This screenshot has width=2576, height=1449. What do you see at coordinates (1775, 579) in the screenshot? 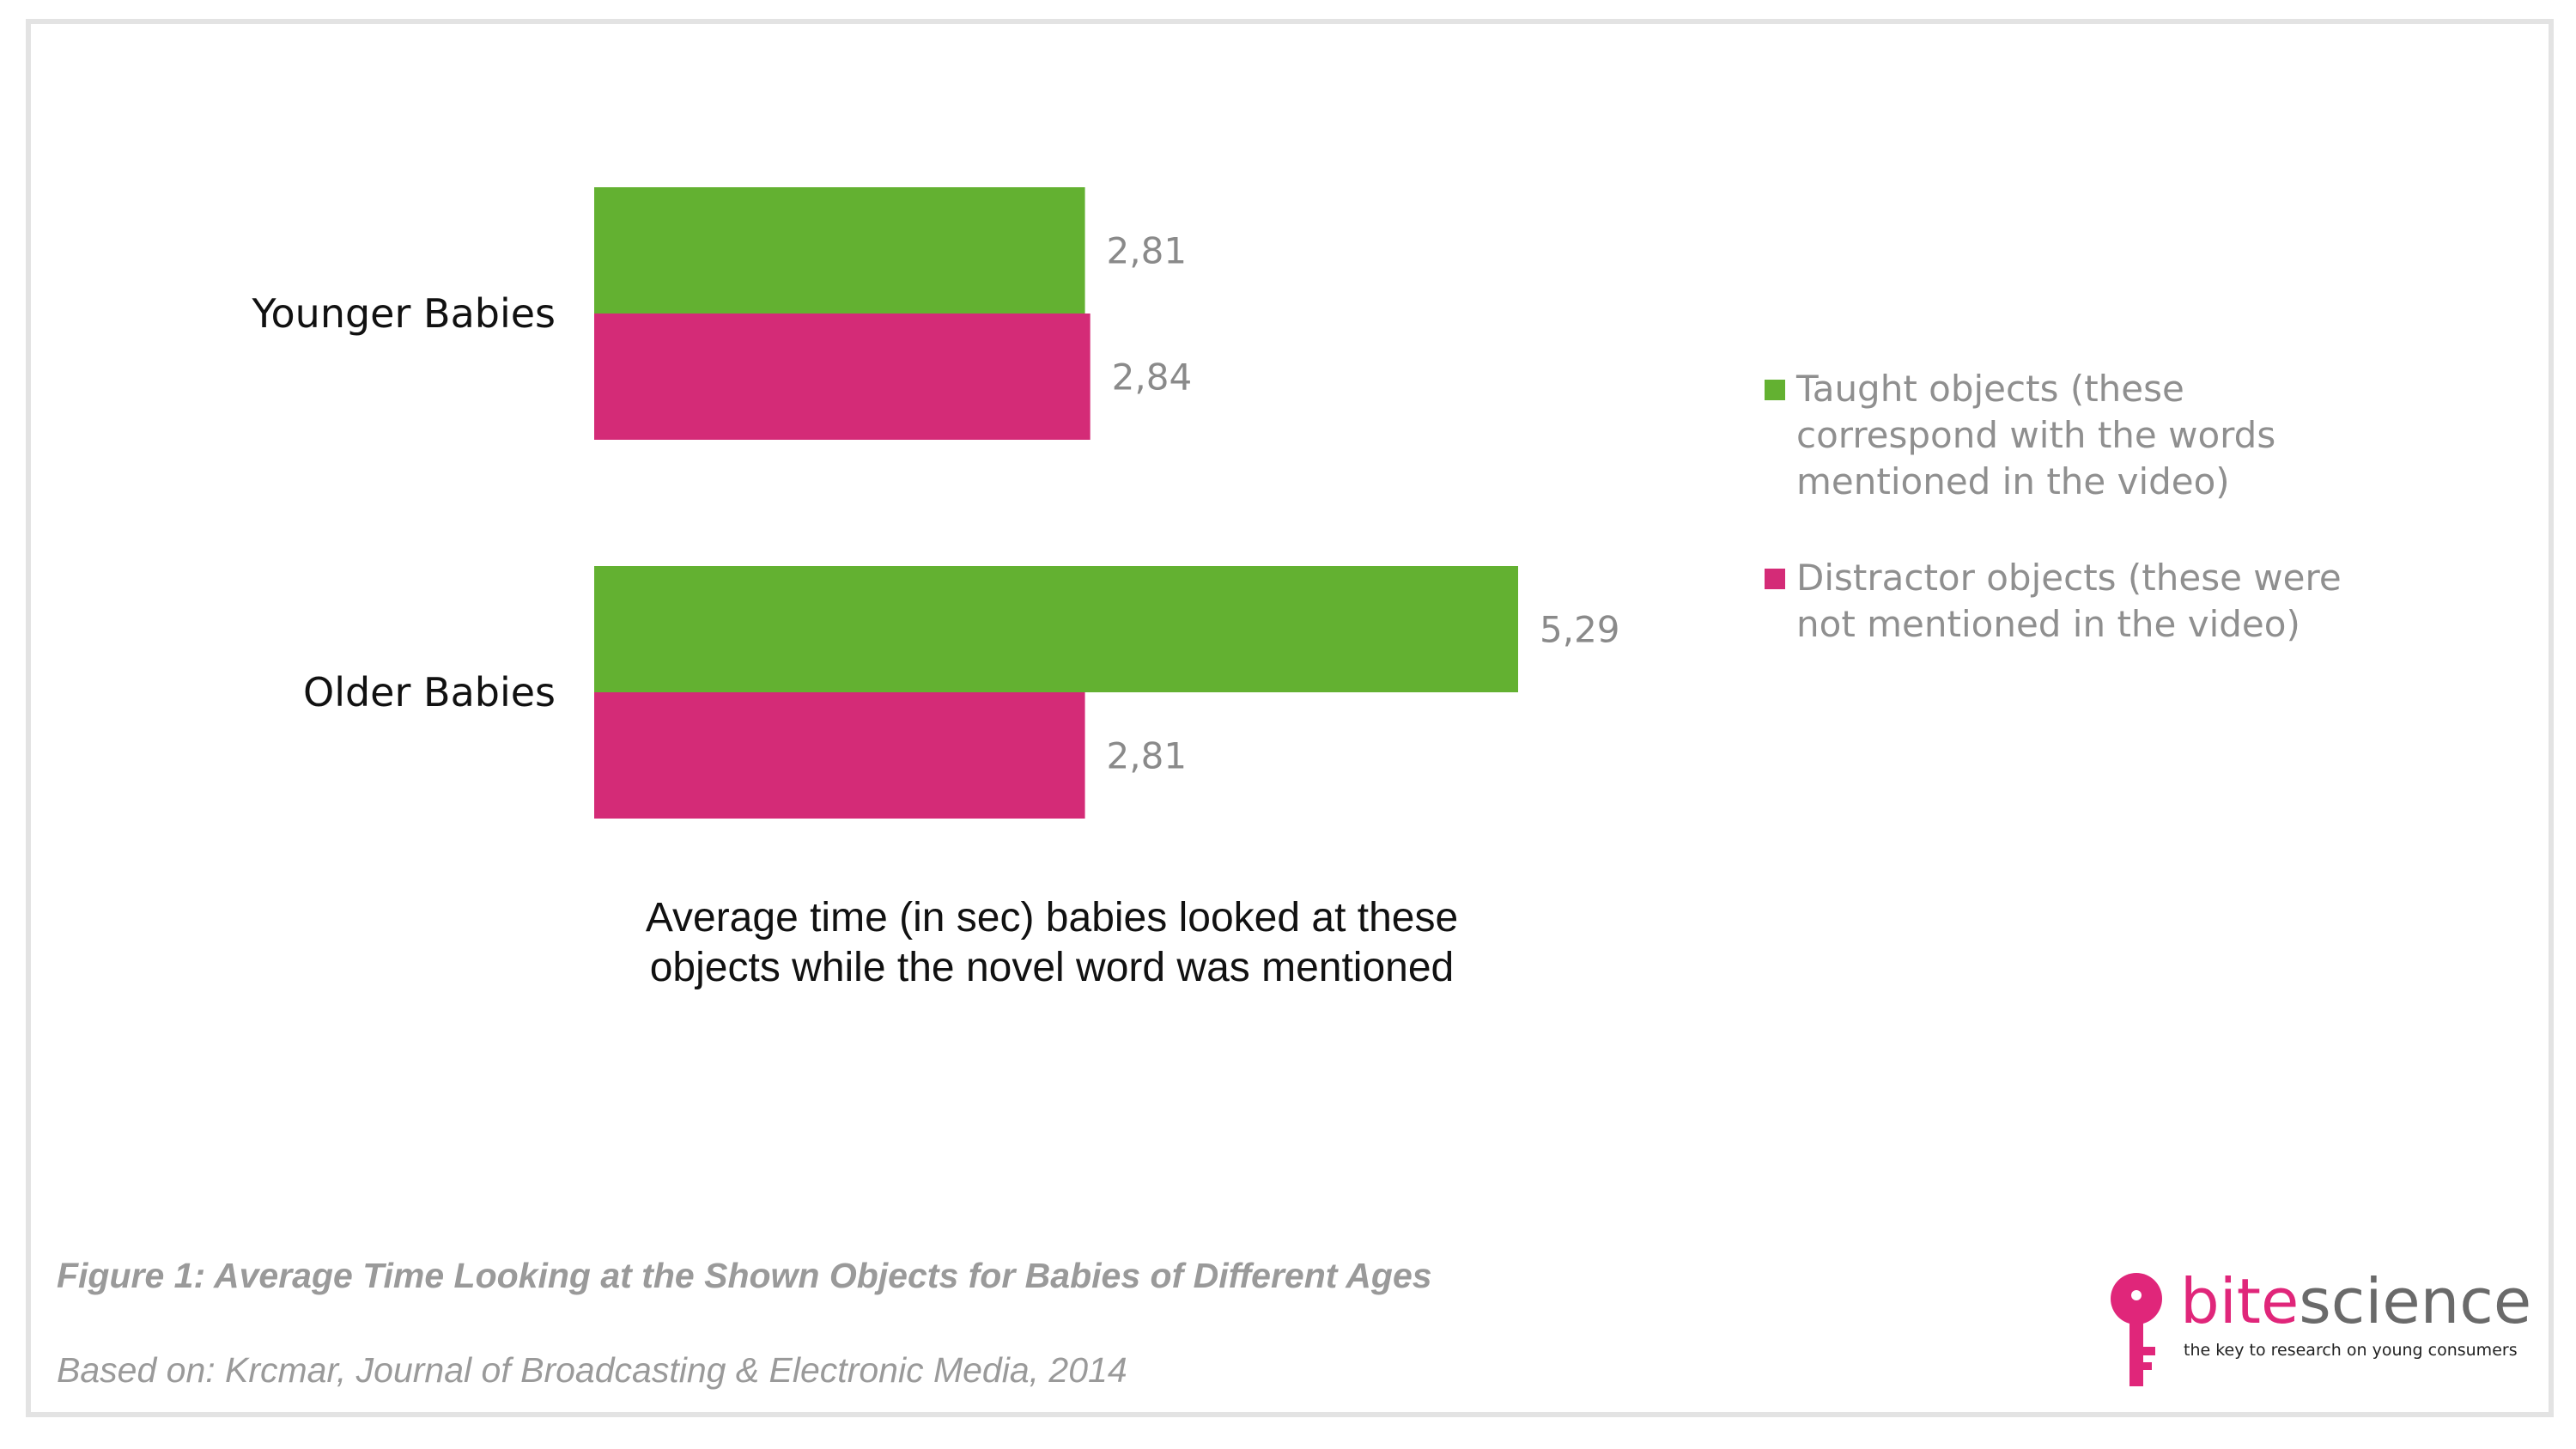
I see `legend-swatch-distractor` at bounding box center [1775, 579].